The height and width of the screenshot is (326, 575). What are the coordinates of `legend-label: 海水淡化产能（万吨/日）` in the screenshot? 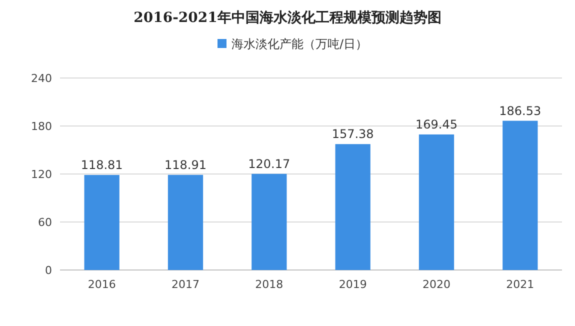 It's located at (300, 44).